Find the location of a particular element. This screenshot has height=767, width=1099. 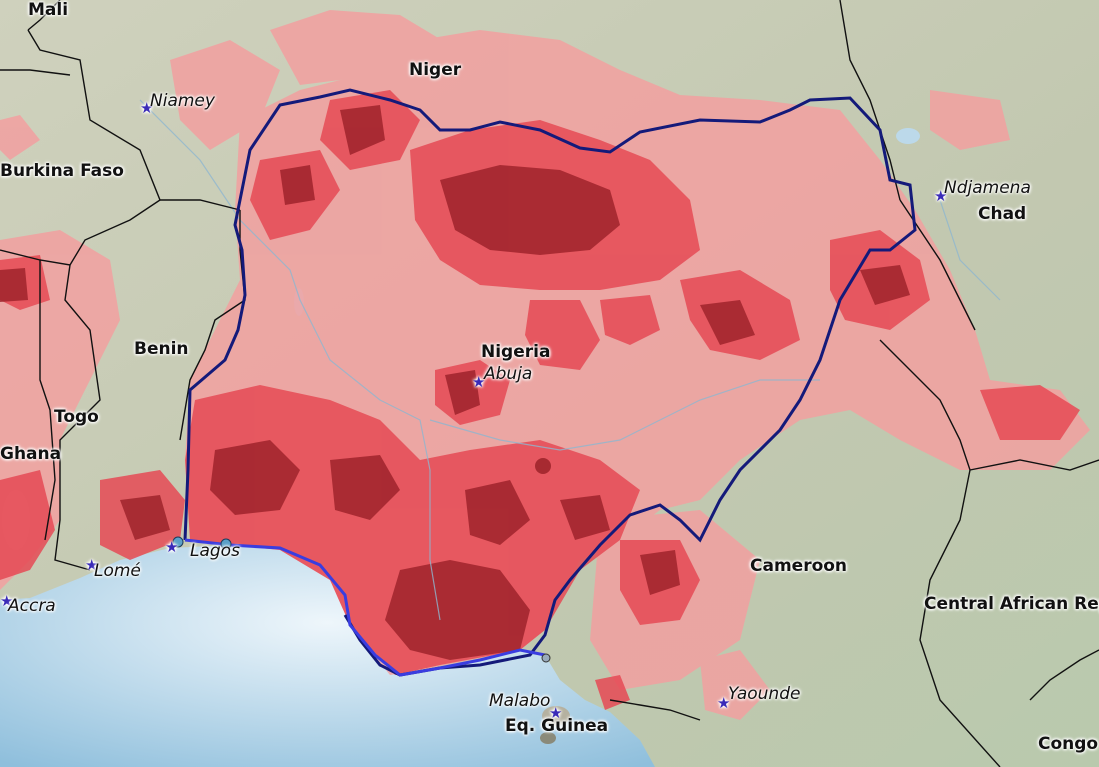

lake-chad is located at coordinates (908, 136).